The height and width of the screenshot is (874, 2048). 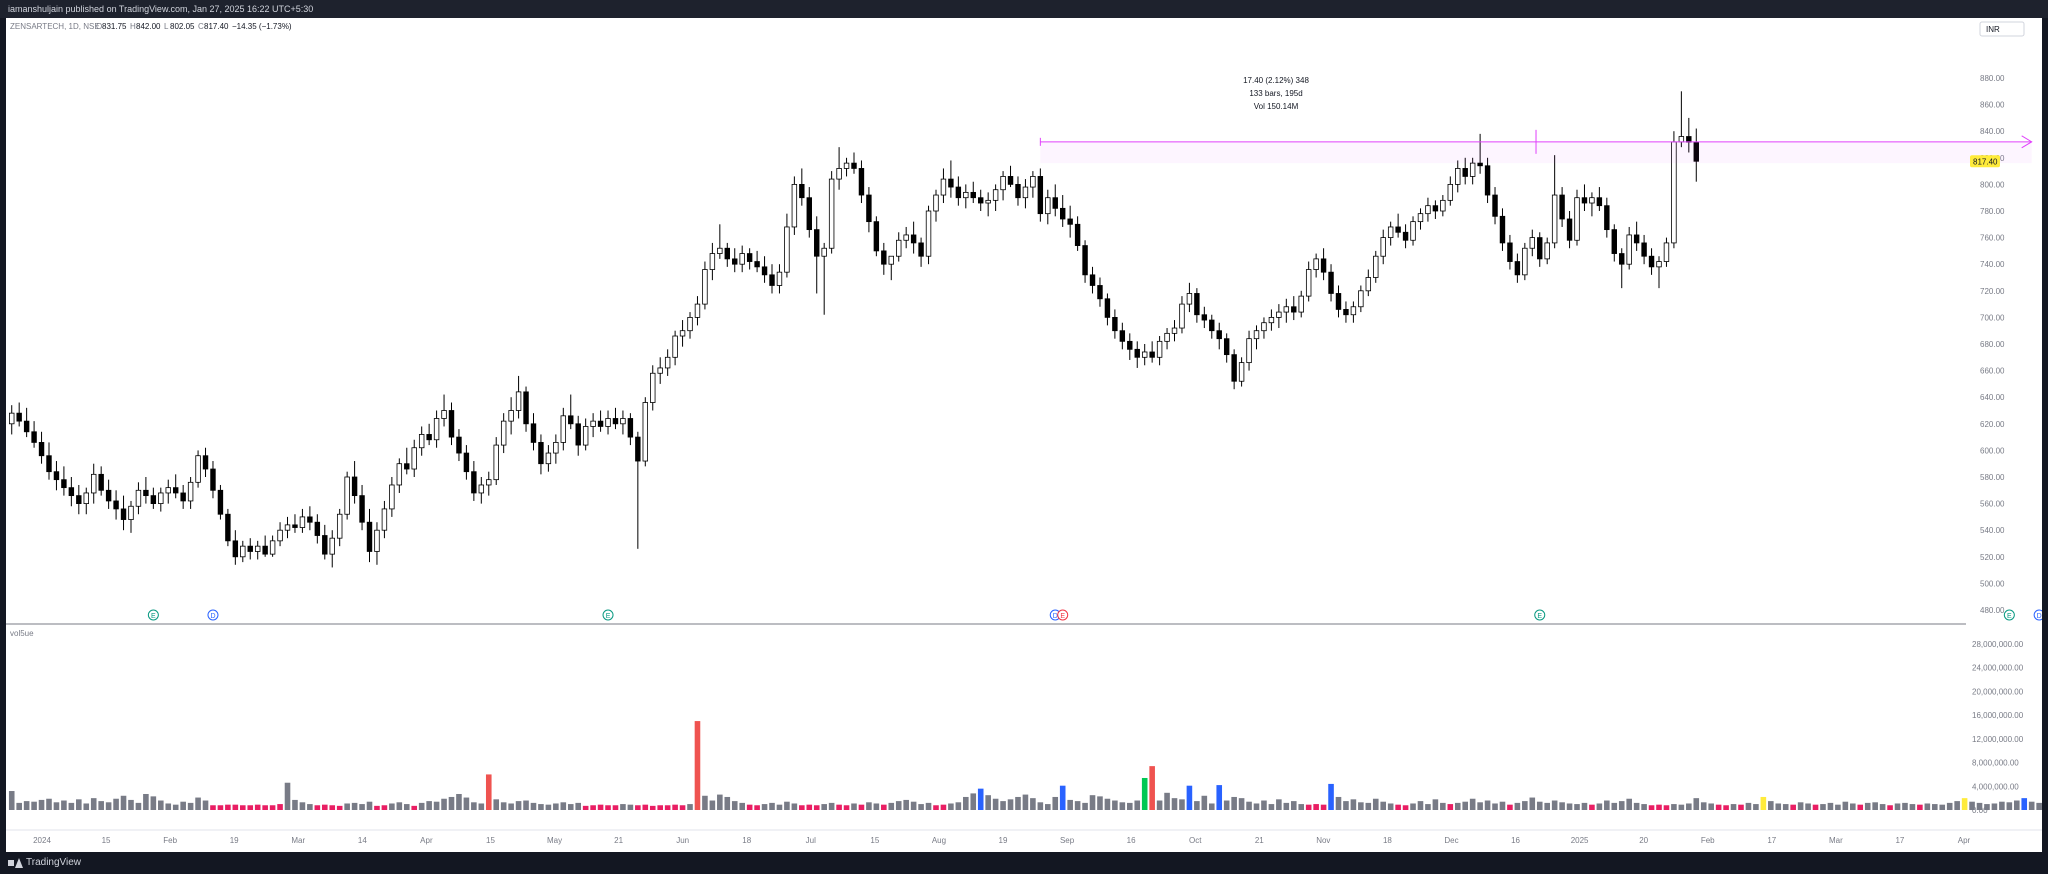 I want to click on price-tick: 500.00, so click(x=1992, y=583).